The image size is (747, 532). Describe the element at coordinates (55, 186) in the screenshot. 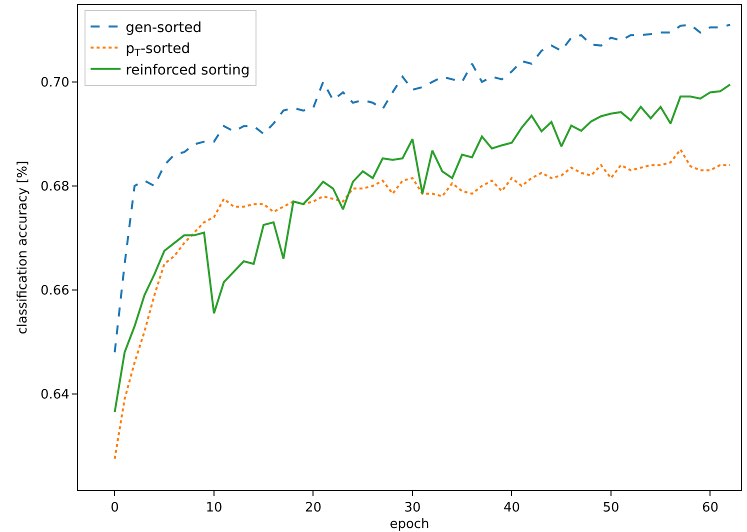

I see `y-tick-label: 0.68` at that location.